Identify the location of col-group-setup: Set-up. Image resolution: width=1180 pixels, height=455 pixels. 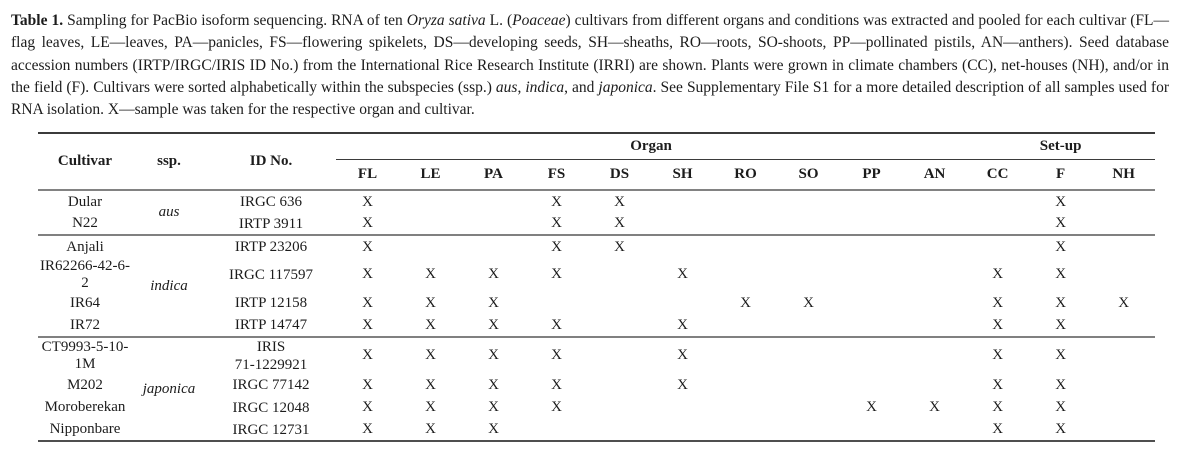
(1061, 146).